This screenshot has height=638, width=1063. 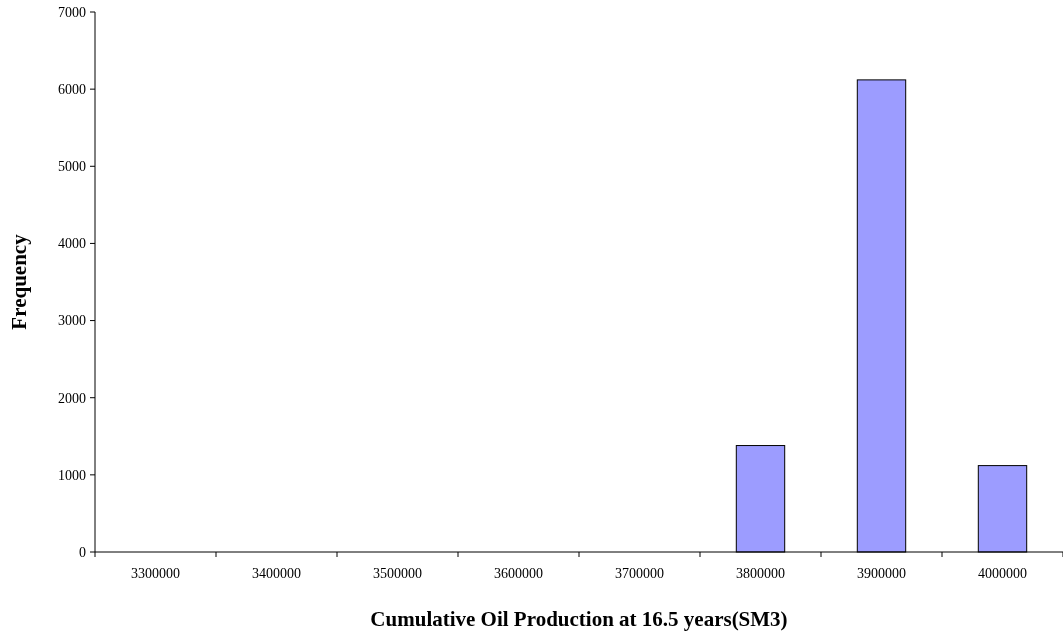 I want to click on x-tick-label: 3500000, so click(x=397, y=573).